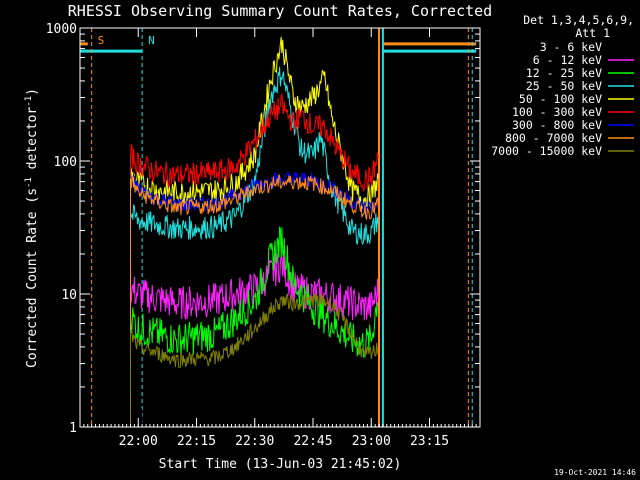 The width and height of the screenshot is (640, 480). I want to click on x-tick-label: 23:15, so click(429, 441).